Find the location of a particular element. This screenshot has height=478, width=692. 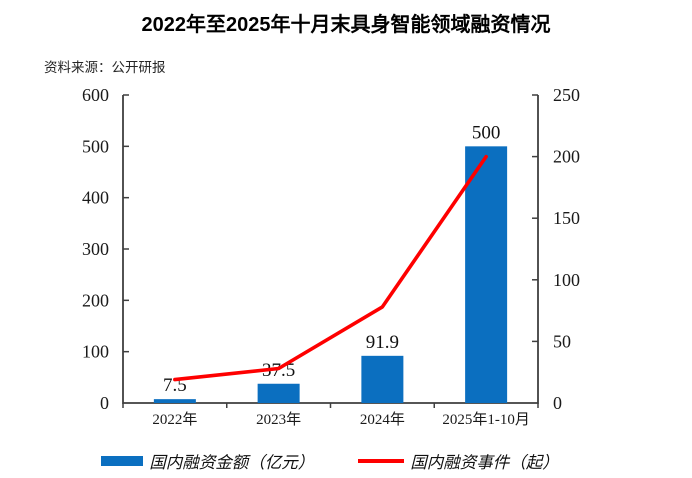

right-axis-tick-label: 50 is located at coordinates (562, 341).